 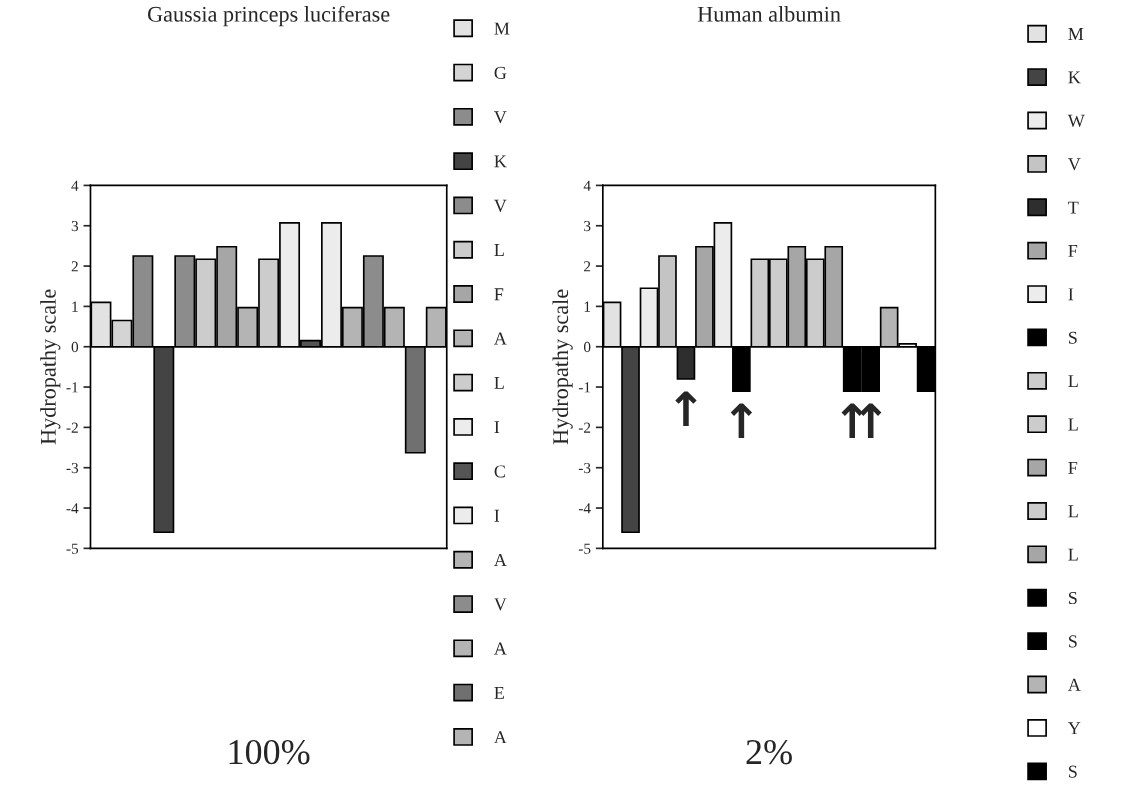 I want to click on text: 100%, so click(x=269, y=752).